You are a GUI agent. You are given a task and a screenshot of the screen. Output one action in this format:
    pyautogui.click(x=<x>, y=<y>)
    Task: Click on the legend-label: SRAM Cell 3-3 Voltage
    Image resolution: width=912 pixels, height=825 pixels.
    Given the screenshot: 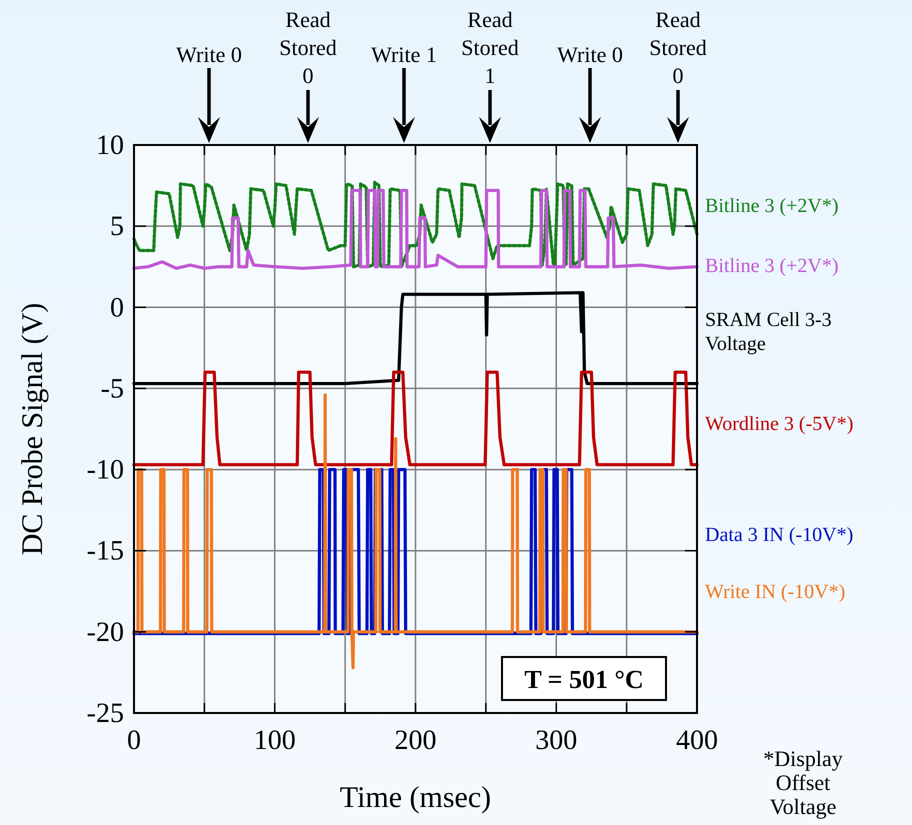 What is the action you would take?
    pyautogui.click(x=768, y=332)
    